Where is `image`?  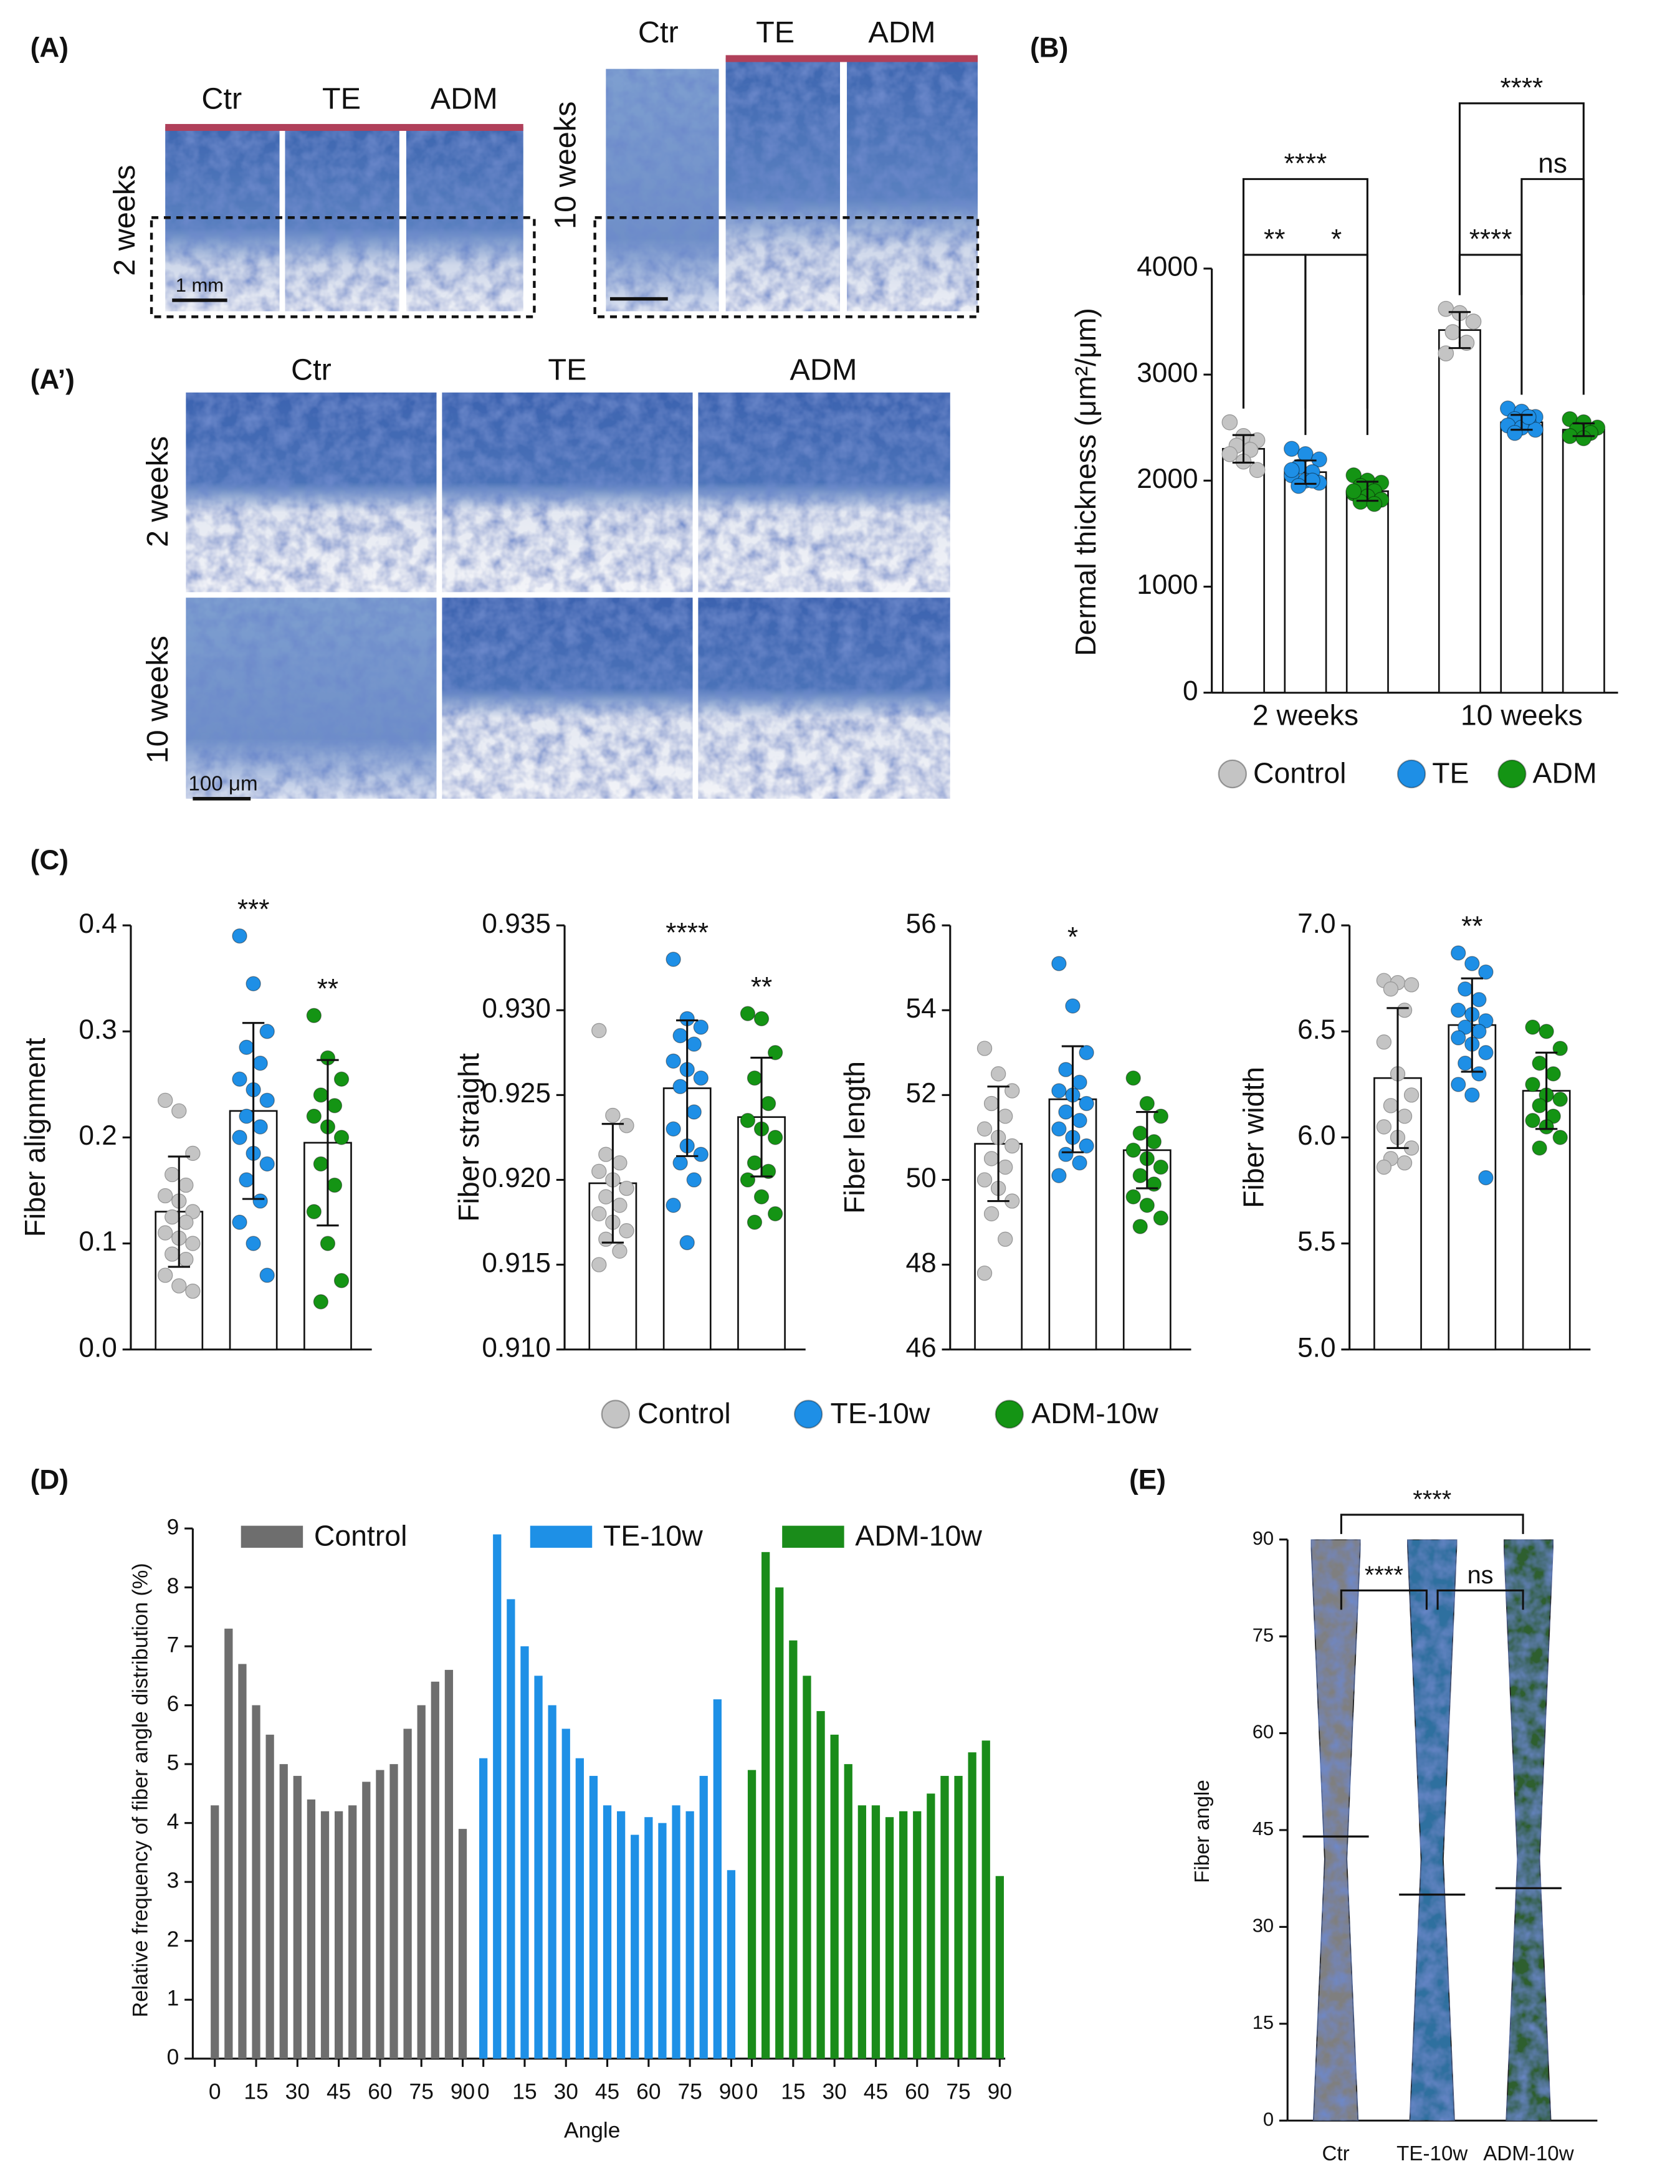 image is located at coordinates (223, 219).